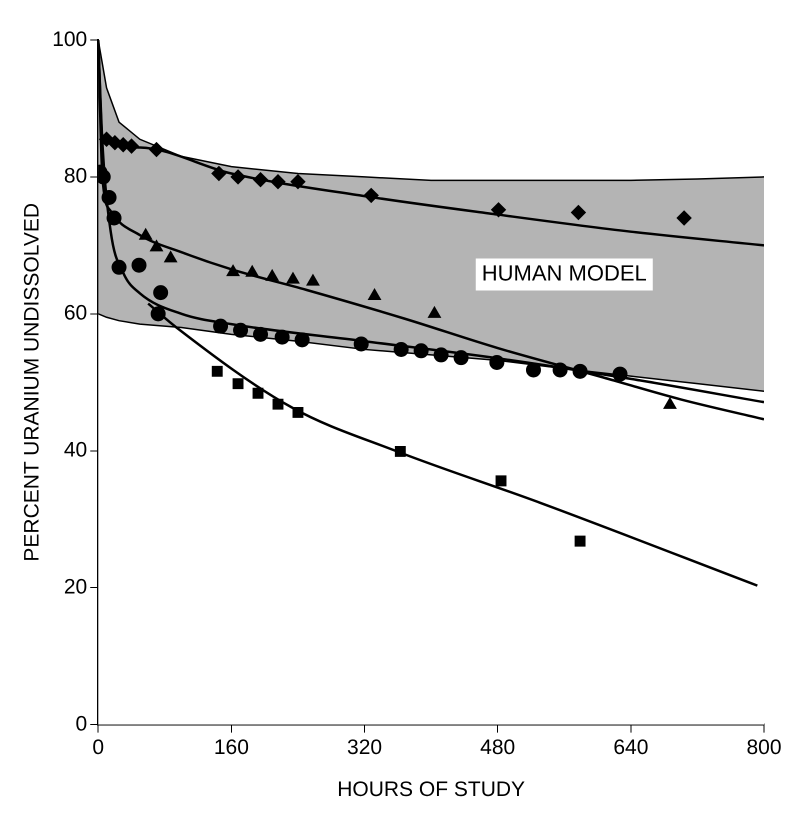 The height and width of the screenshot is (821, 788). I want to click on y-tick-label: 0, so click(82, 724).